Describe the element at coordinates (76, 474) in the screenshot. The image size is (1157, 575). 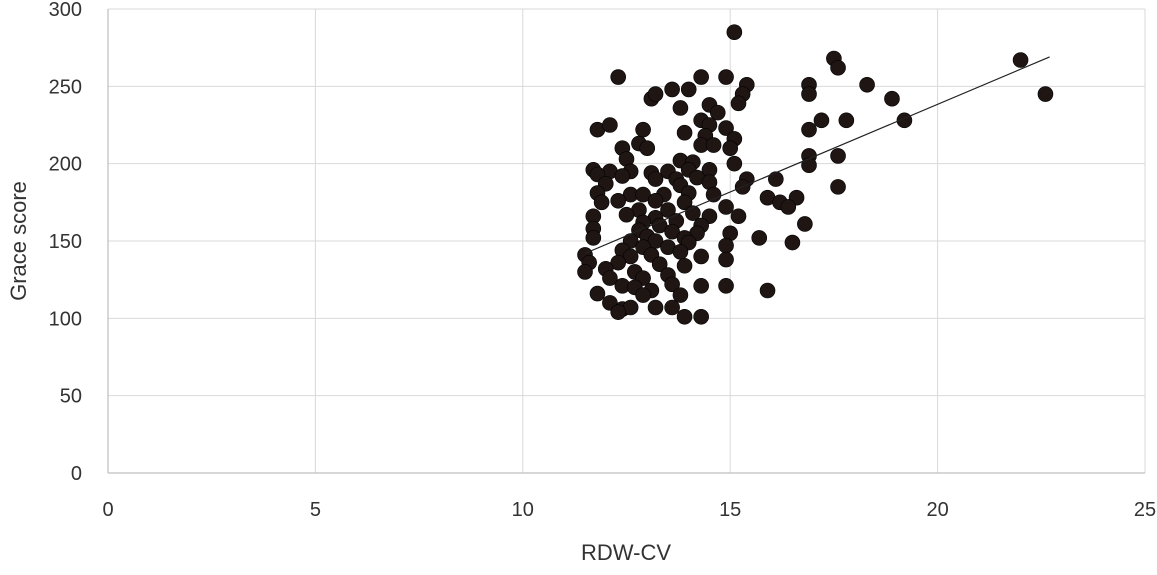
I see `y-tick-label: 0` at that location.